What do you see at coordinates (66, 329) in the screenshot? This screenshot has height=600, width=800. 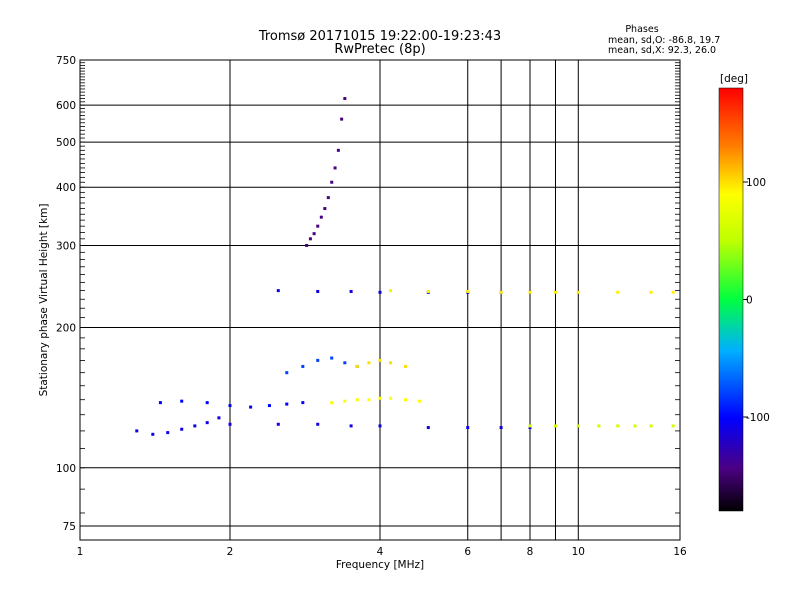 I see `y-tick-label: 200` at bounding box center [66, 329].